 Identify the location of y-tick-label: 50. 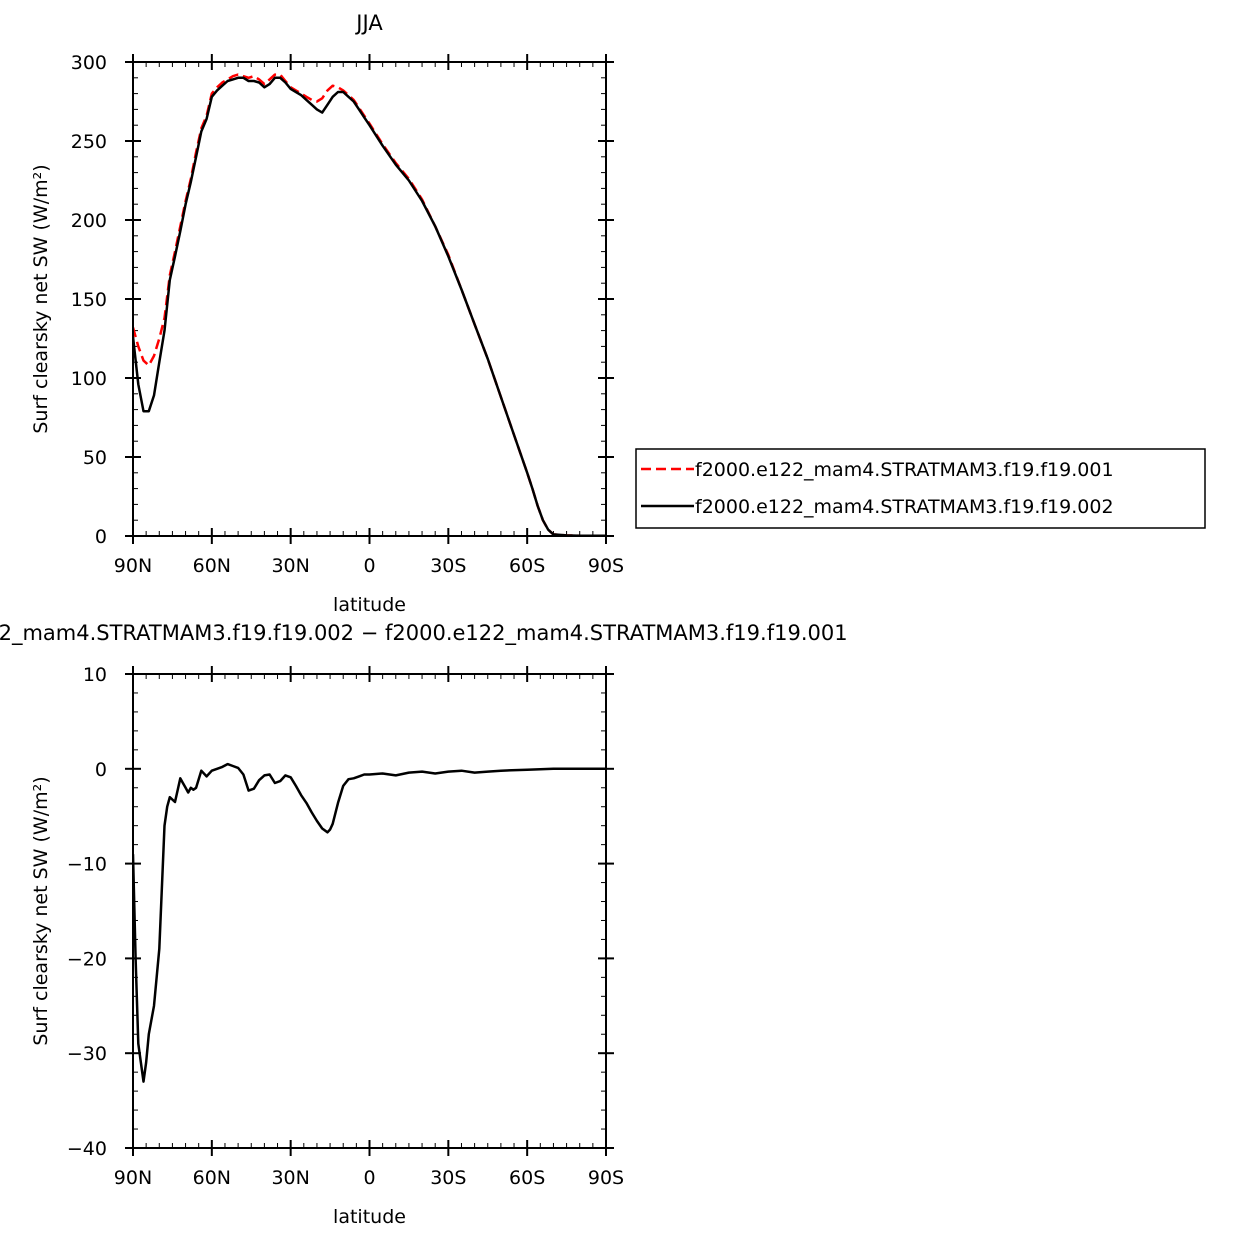
(95, 458).